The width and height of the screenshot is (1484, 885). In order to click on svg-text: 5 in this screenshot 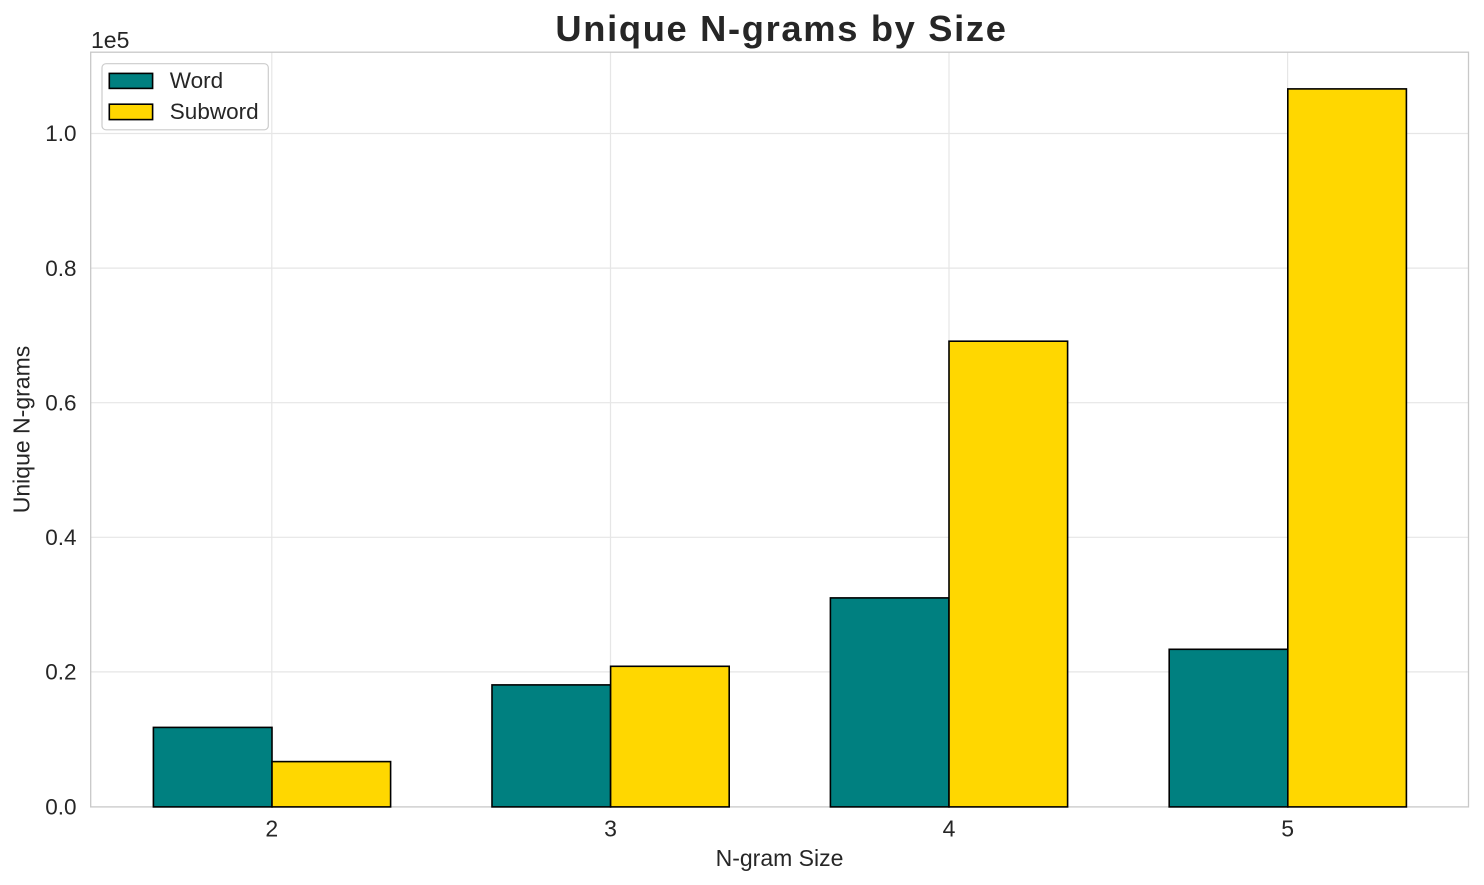, I will do `click(1287, 829)`.